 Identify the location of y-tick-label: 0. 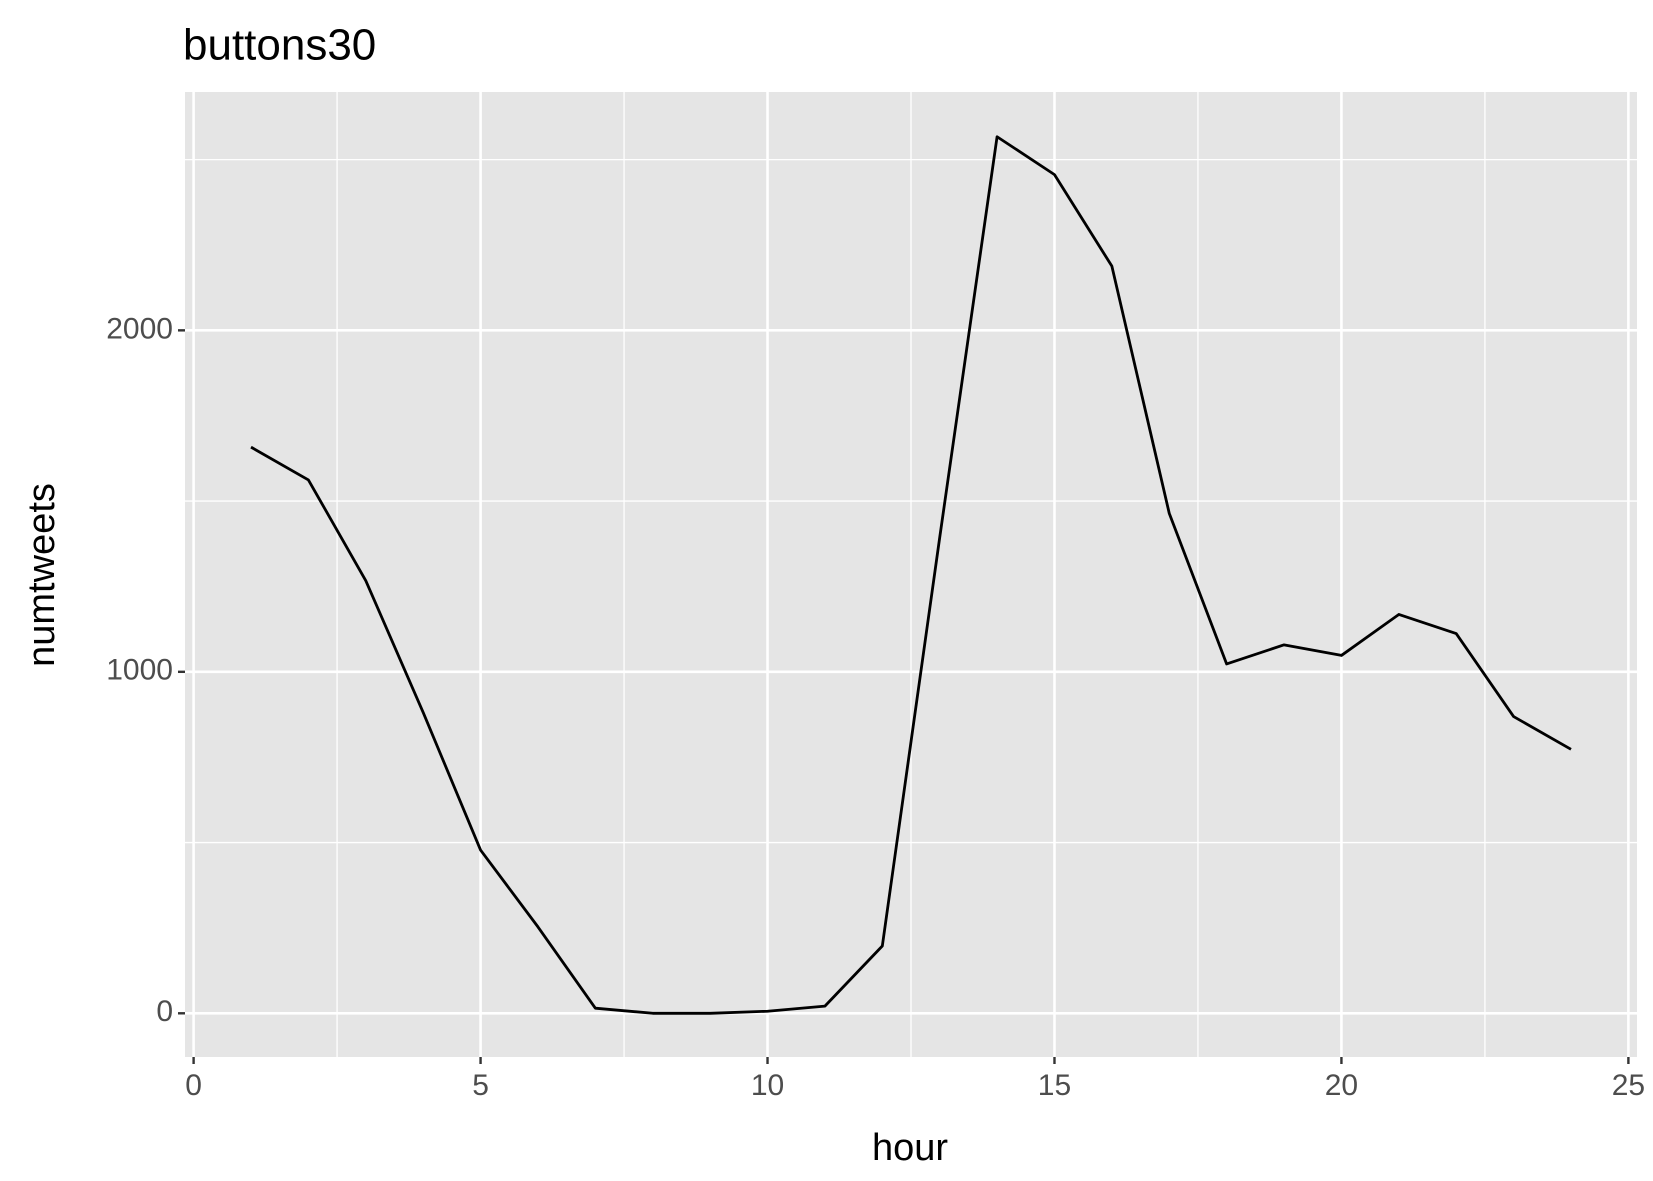
(164, 1011).